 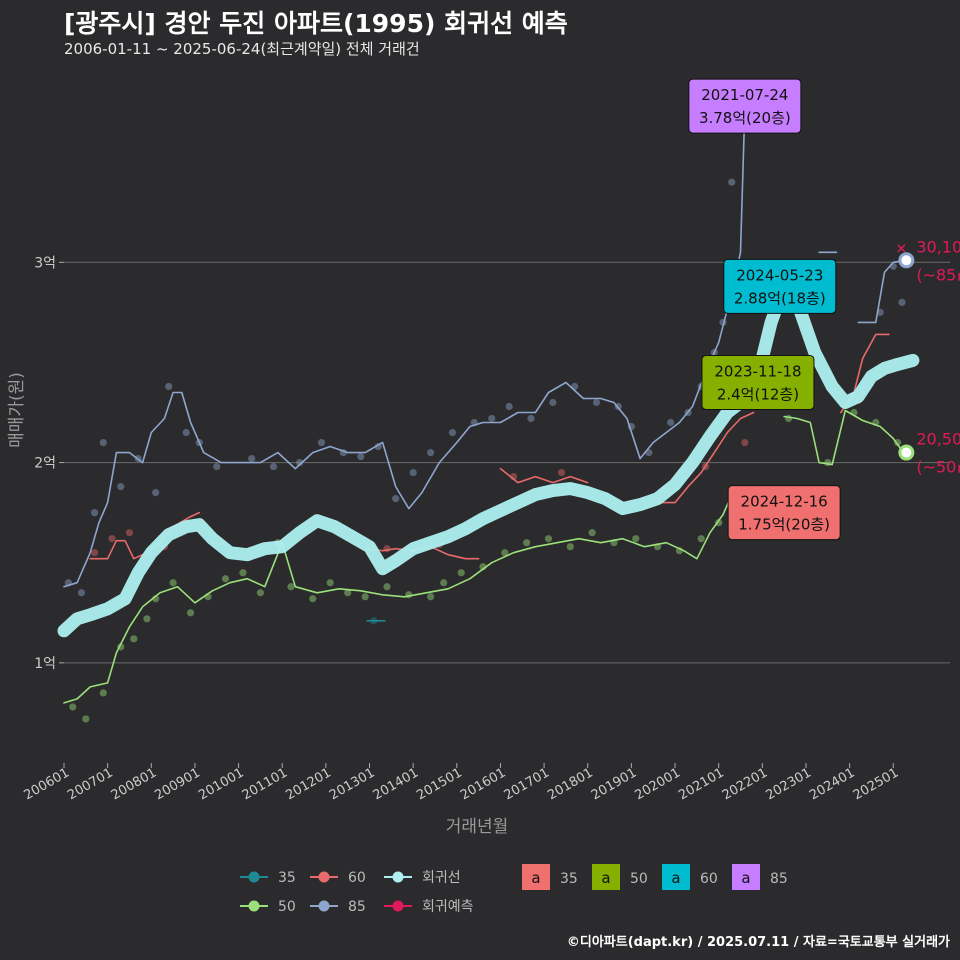 What do you see at coordinates (448, 907) in the screenshot?
I see `legend-label: 회귀예측` at bounding box center [448, 907].